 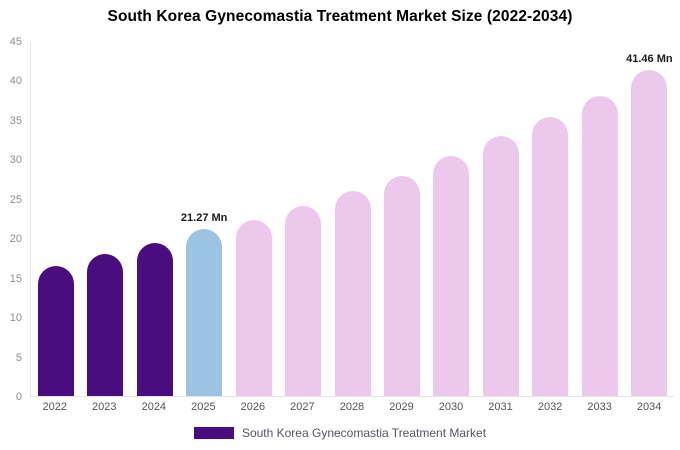 I want to click on bar-2022, so click(x=55, y=331).